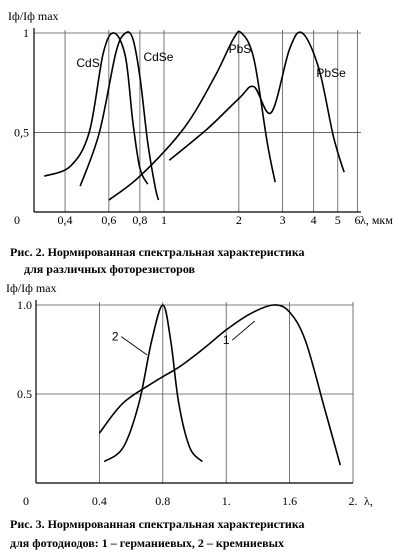 Image resolution: width=411 pixels, height=558 pixels. I want to click on chart1-series-cdse-line, so click(119, 116).